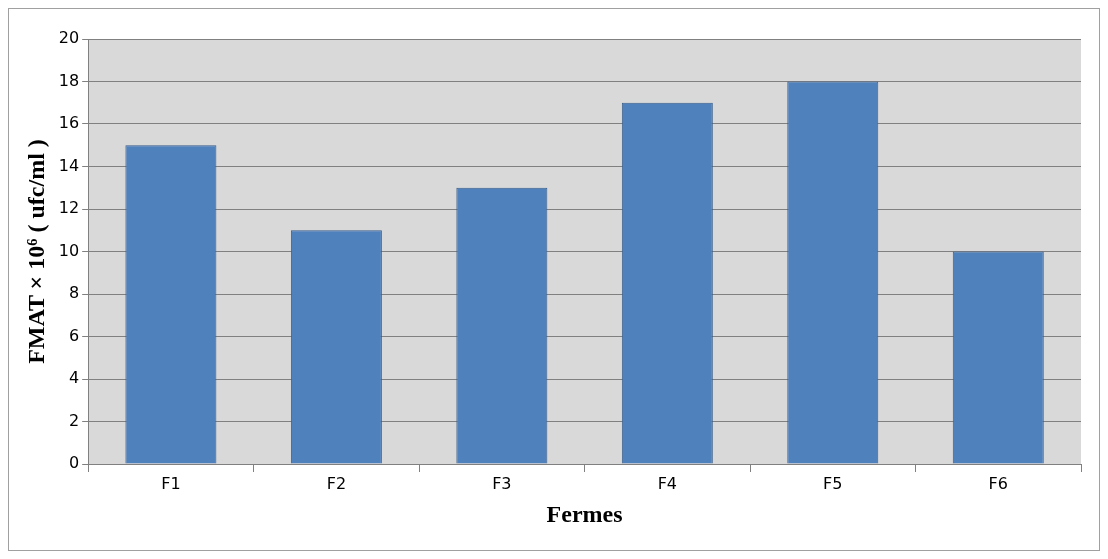  Describe the element at coordinates (35, 251) in the screenshot. I see `y-axis-title: FMAT × 10⁶ ( ufc/ml )` at that location.